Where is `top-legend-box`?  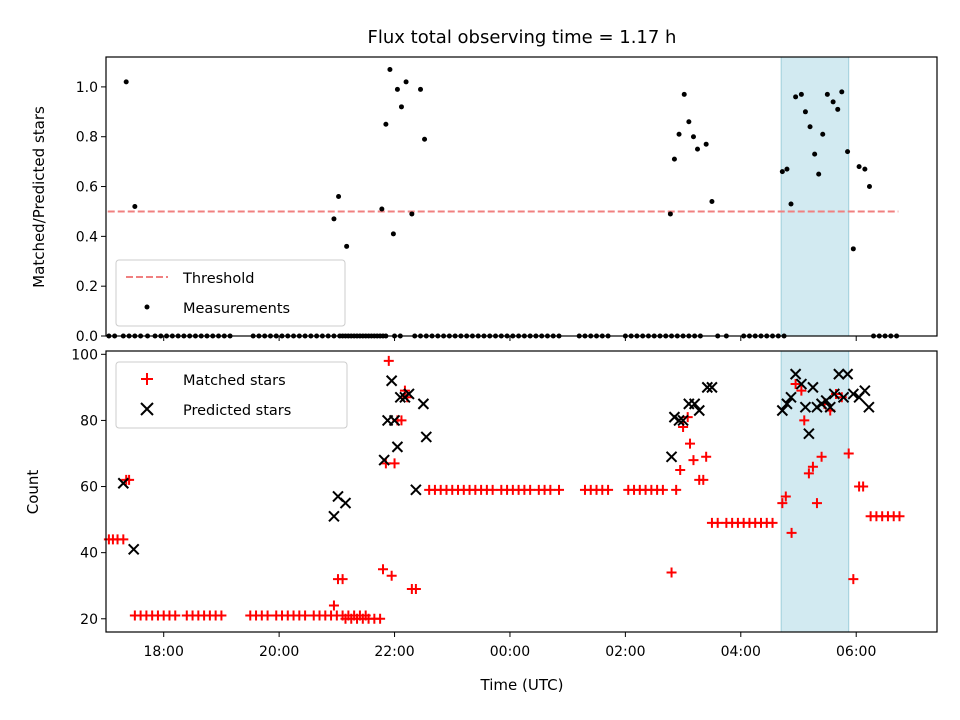
top-legend-box is located at coordinates (230, 293).